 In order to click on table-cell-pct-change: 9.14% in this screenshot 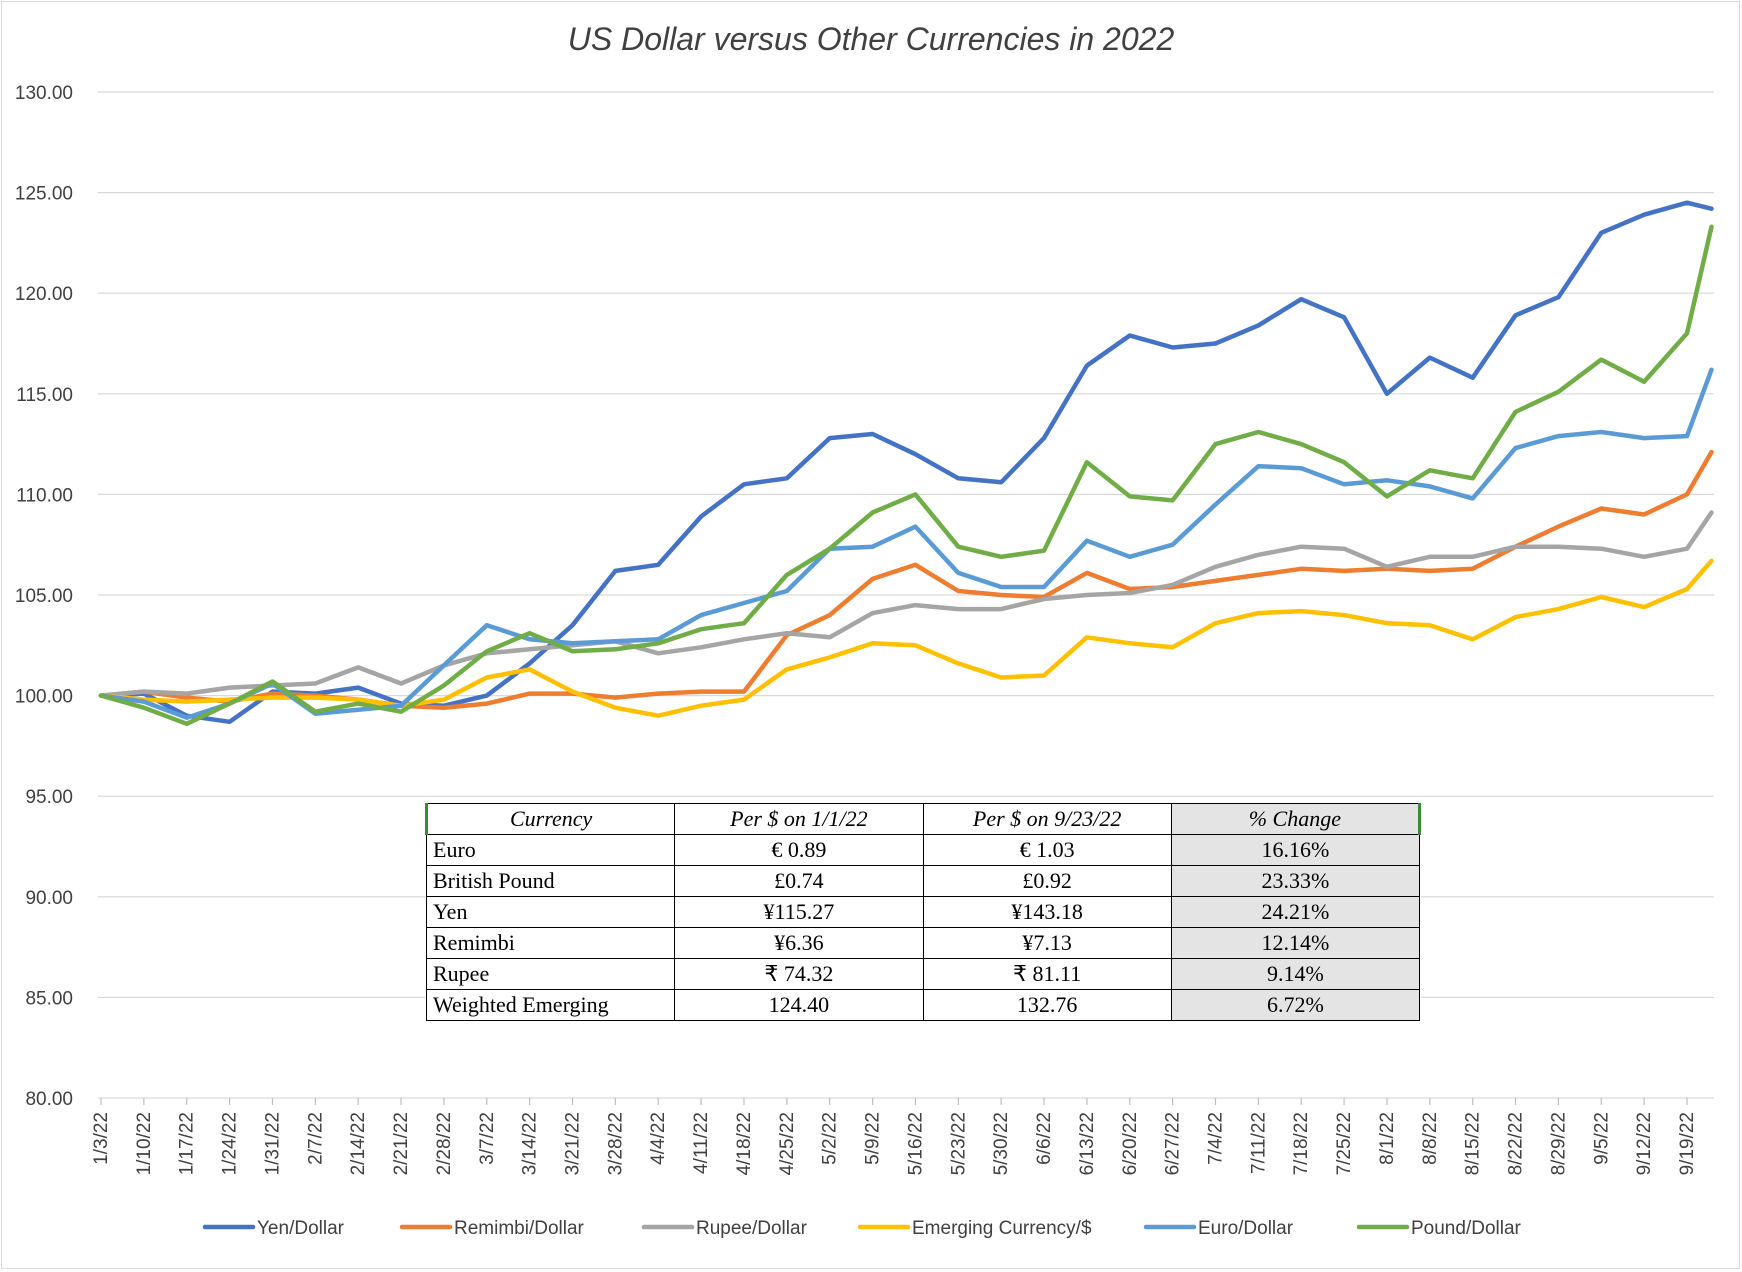, I will do `click(1295, 974)`.